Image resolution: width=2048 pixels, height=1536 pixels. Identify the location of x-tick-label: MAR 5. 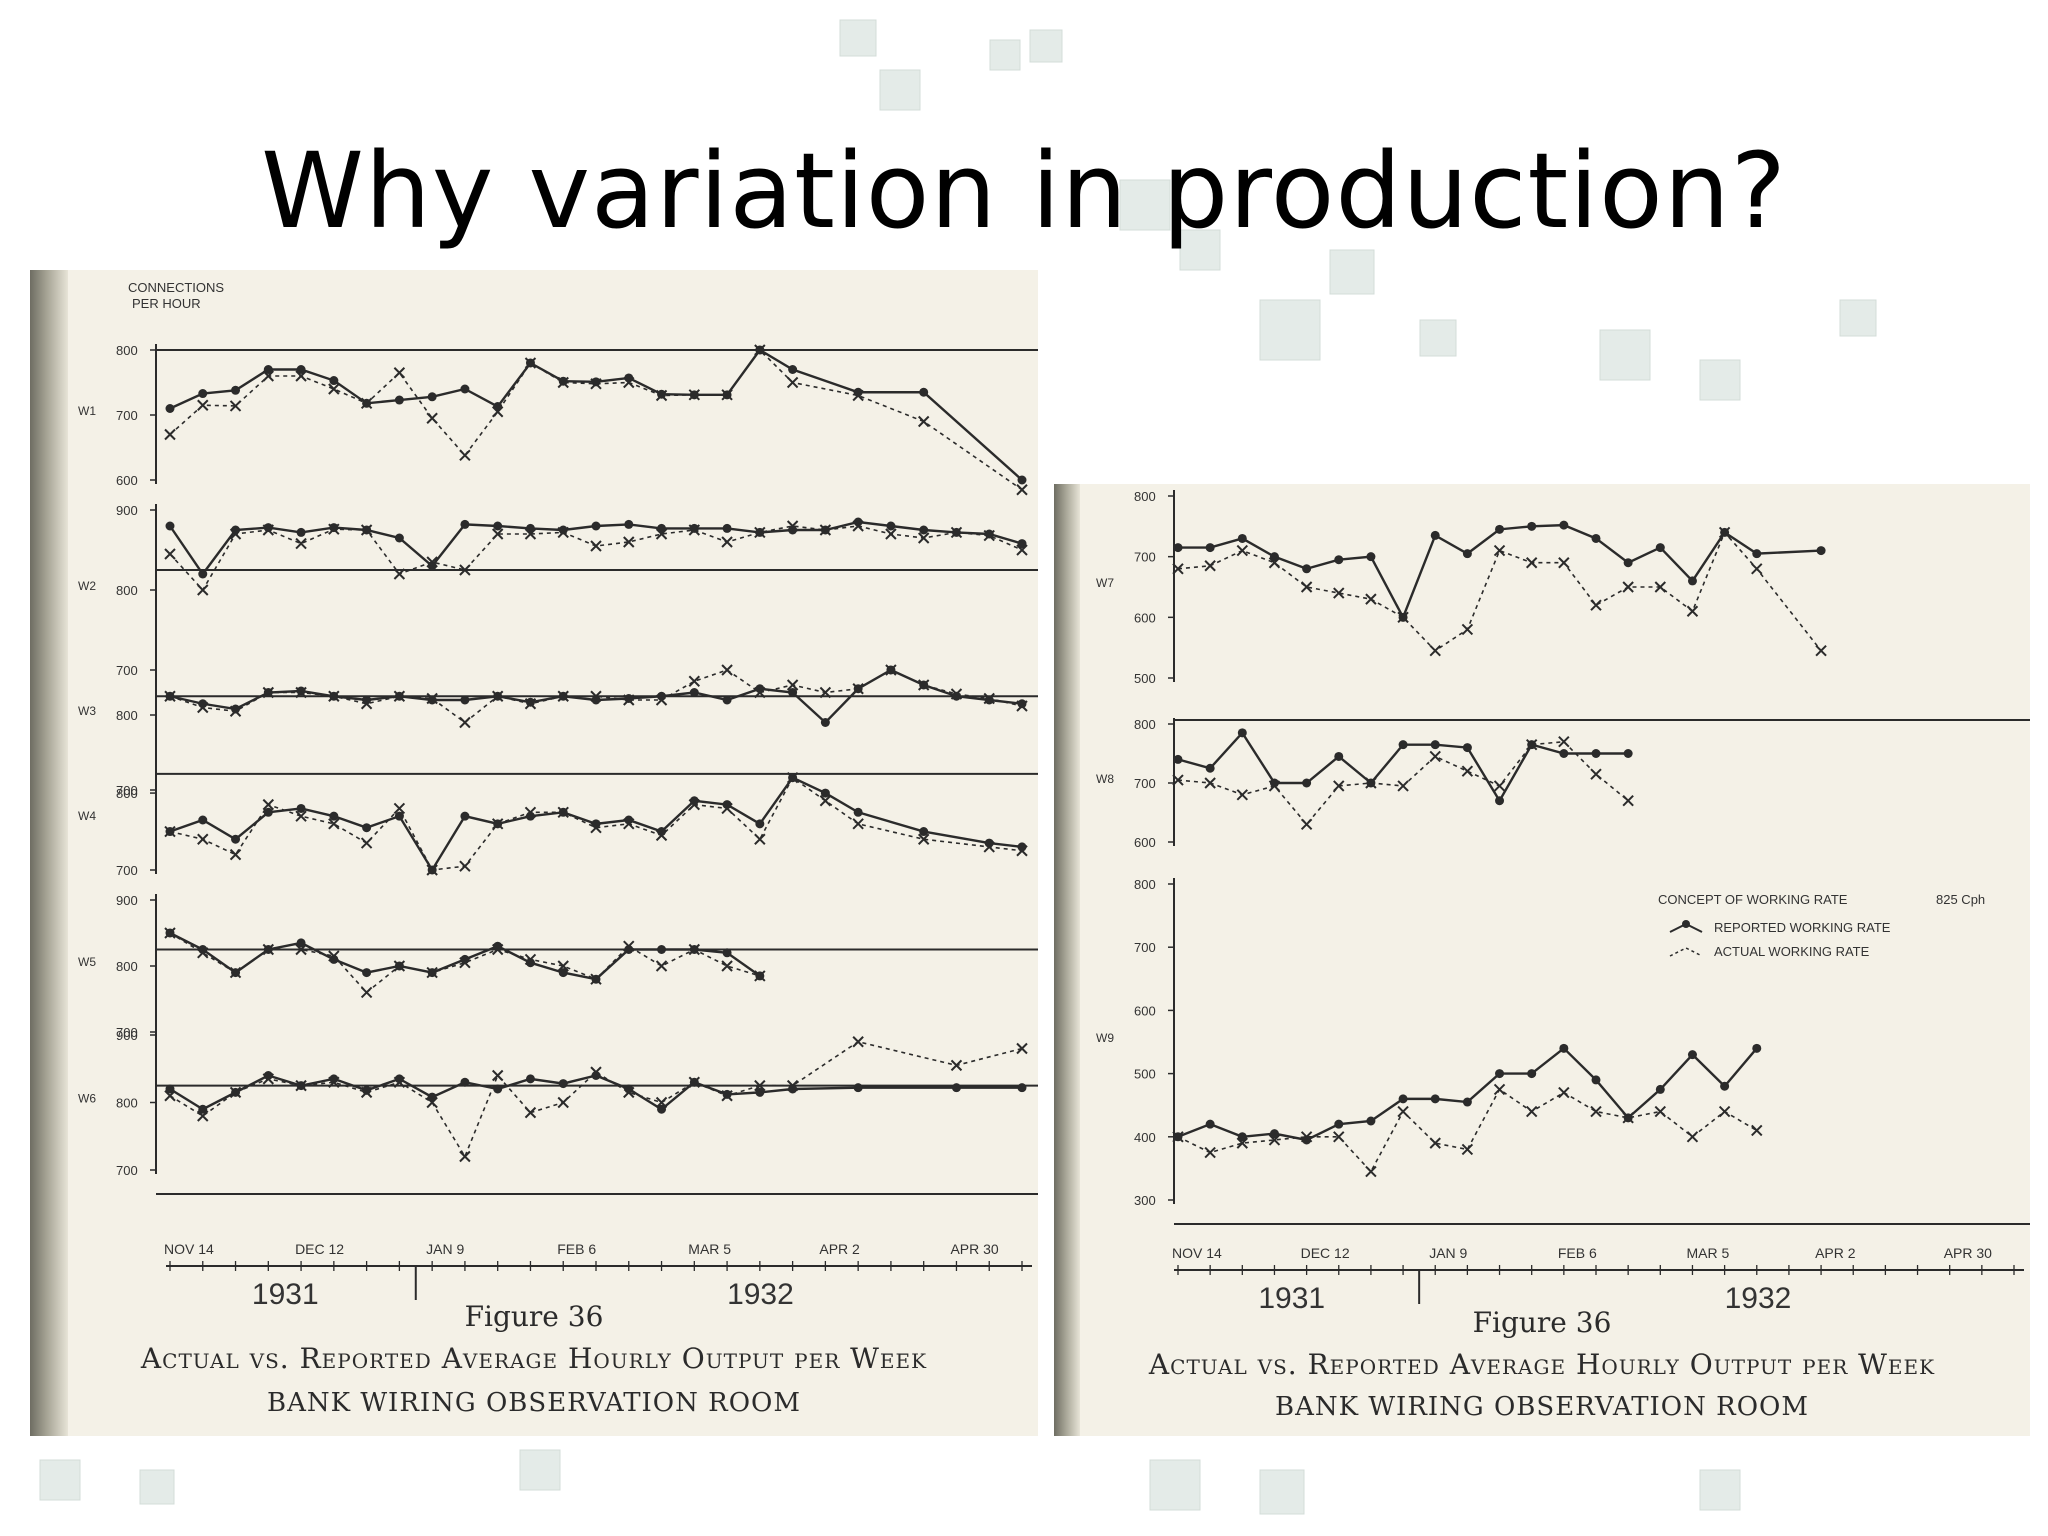
(1707, 1253).